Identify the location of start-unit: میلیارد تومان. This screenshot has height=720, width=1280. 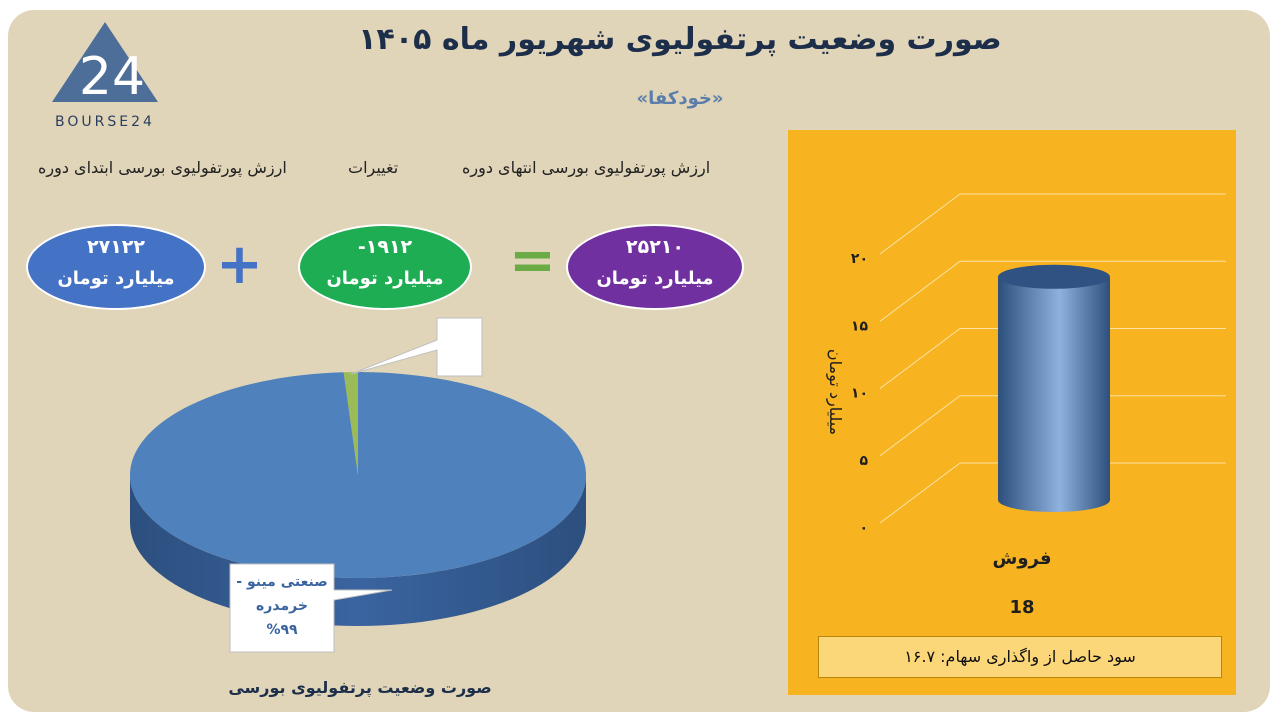
(116, 278).